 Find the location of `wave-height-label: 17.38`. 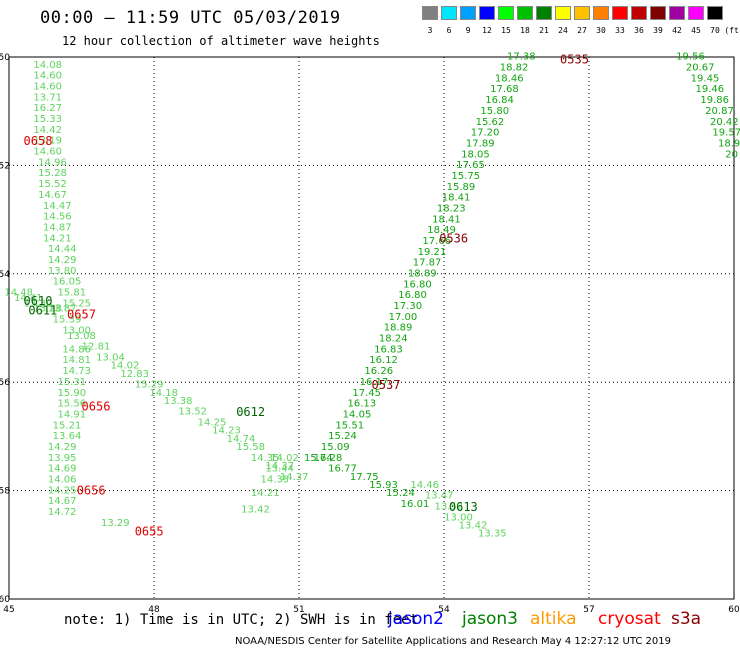

wave-height-label: 17.38 is located at coordinates (521, 57).